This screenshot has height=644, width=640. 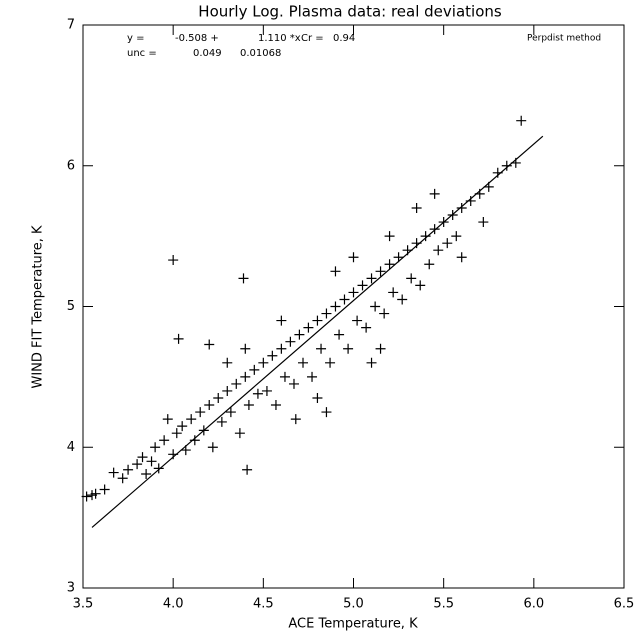 What do you see at coordinates (71, 165) in the screenshot?
I see `y-tick-label: 6` at bounding box center [71, 165].